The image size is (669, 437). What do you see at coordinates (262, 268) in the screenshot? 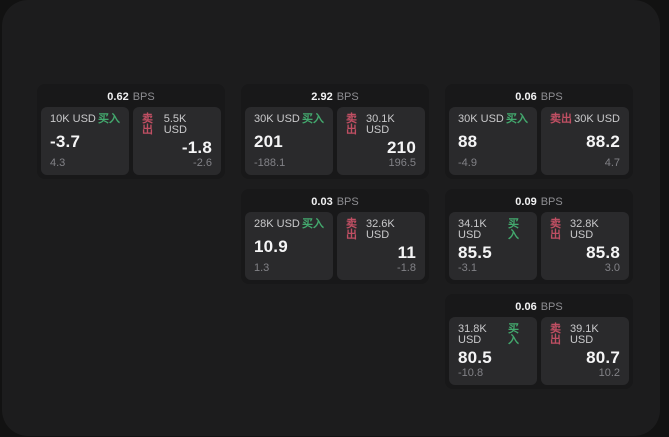
I see `buy-delta: 1.3` at bounding box center [262, 268].